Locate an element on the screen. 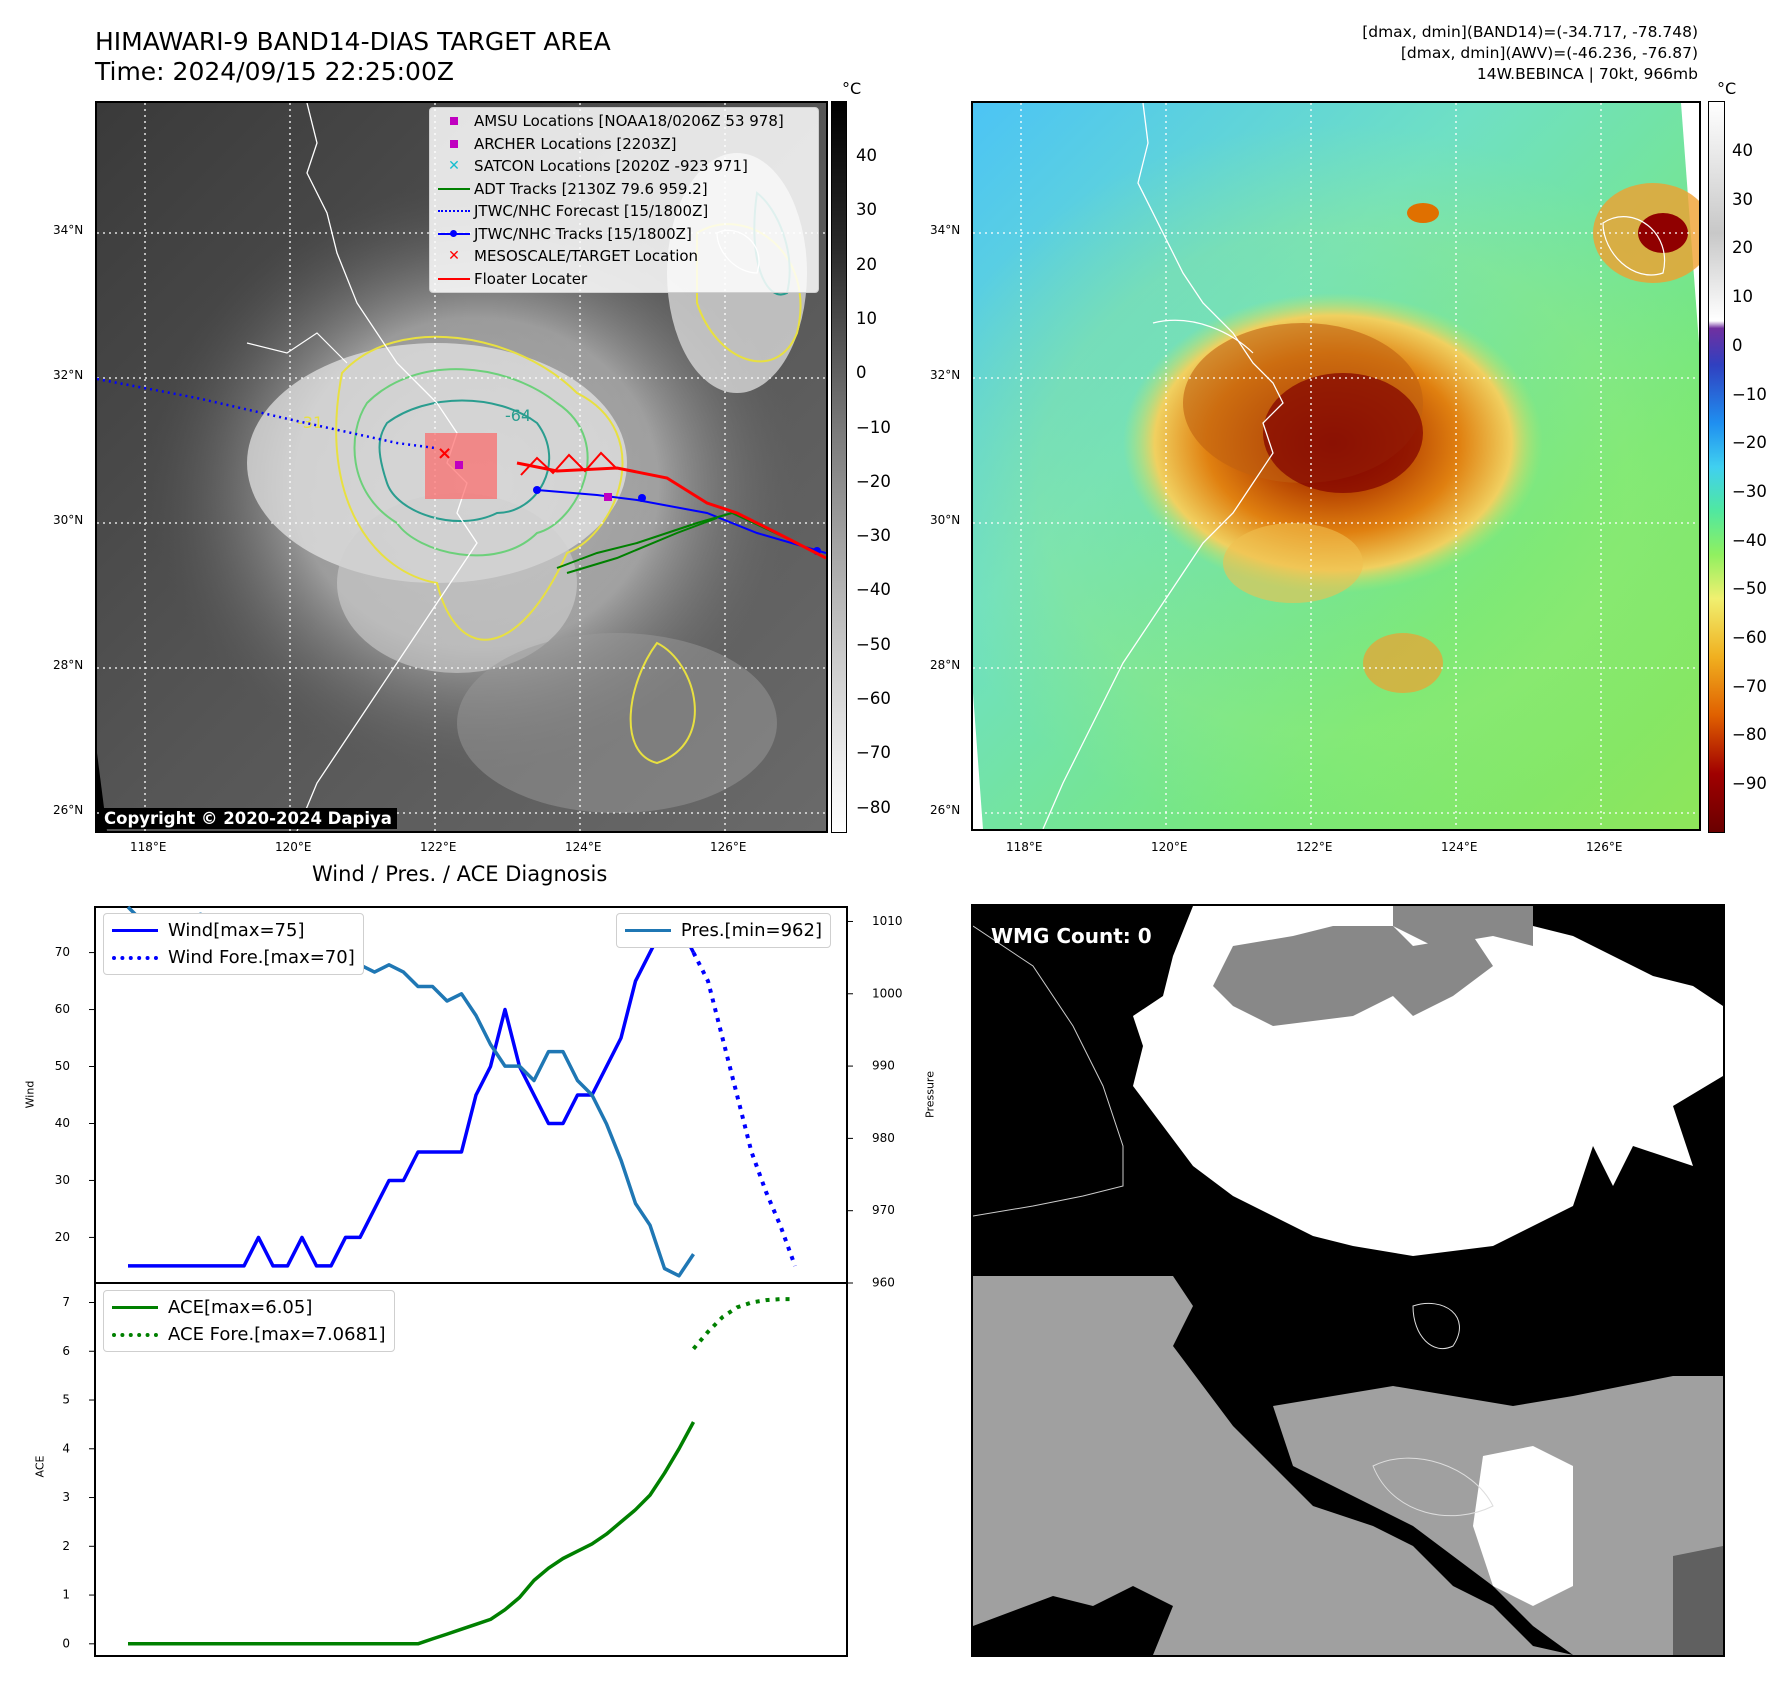  legend-item-adt: ADT Tracks [2130Z 79.6 959.2] is located at coordinates (624, 189).